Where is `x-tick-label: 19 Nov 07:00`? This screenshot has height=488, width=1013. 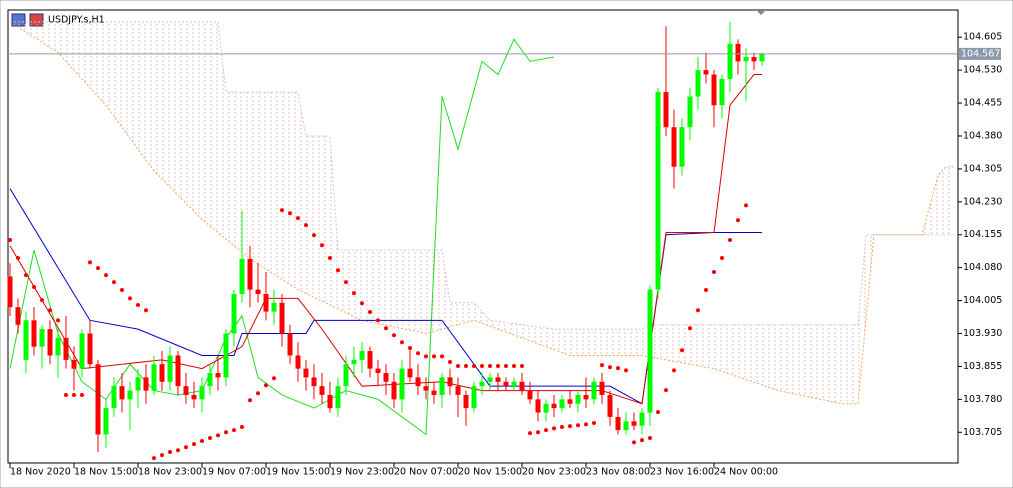
x-tick-label: 19 Nov 07:00 is located at coordinates (234, 472).